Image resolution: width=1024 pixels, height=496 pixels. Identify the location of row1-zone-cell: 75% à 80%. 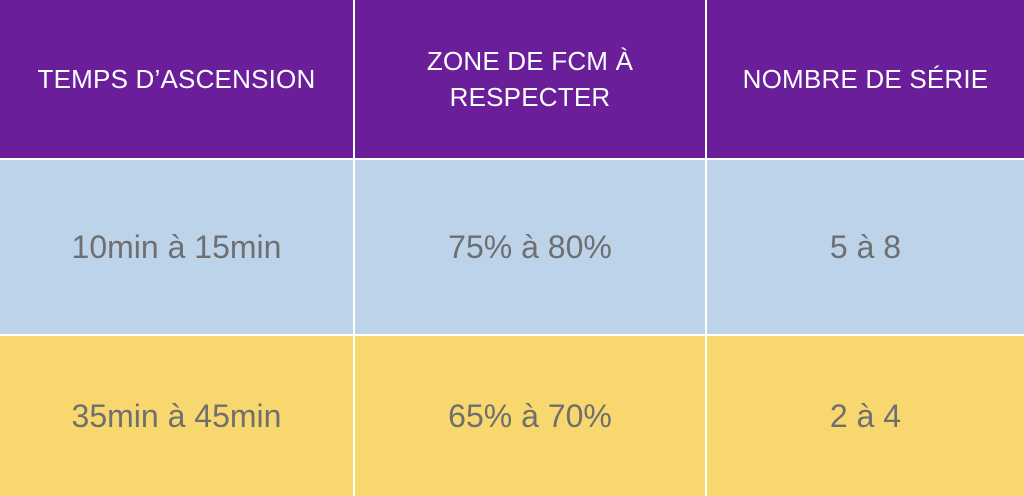
(531, 248).